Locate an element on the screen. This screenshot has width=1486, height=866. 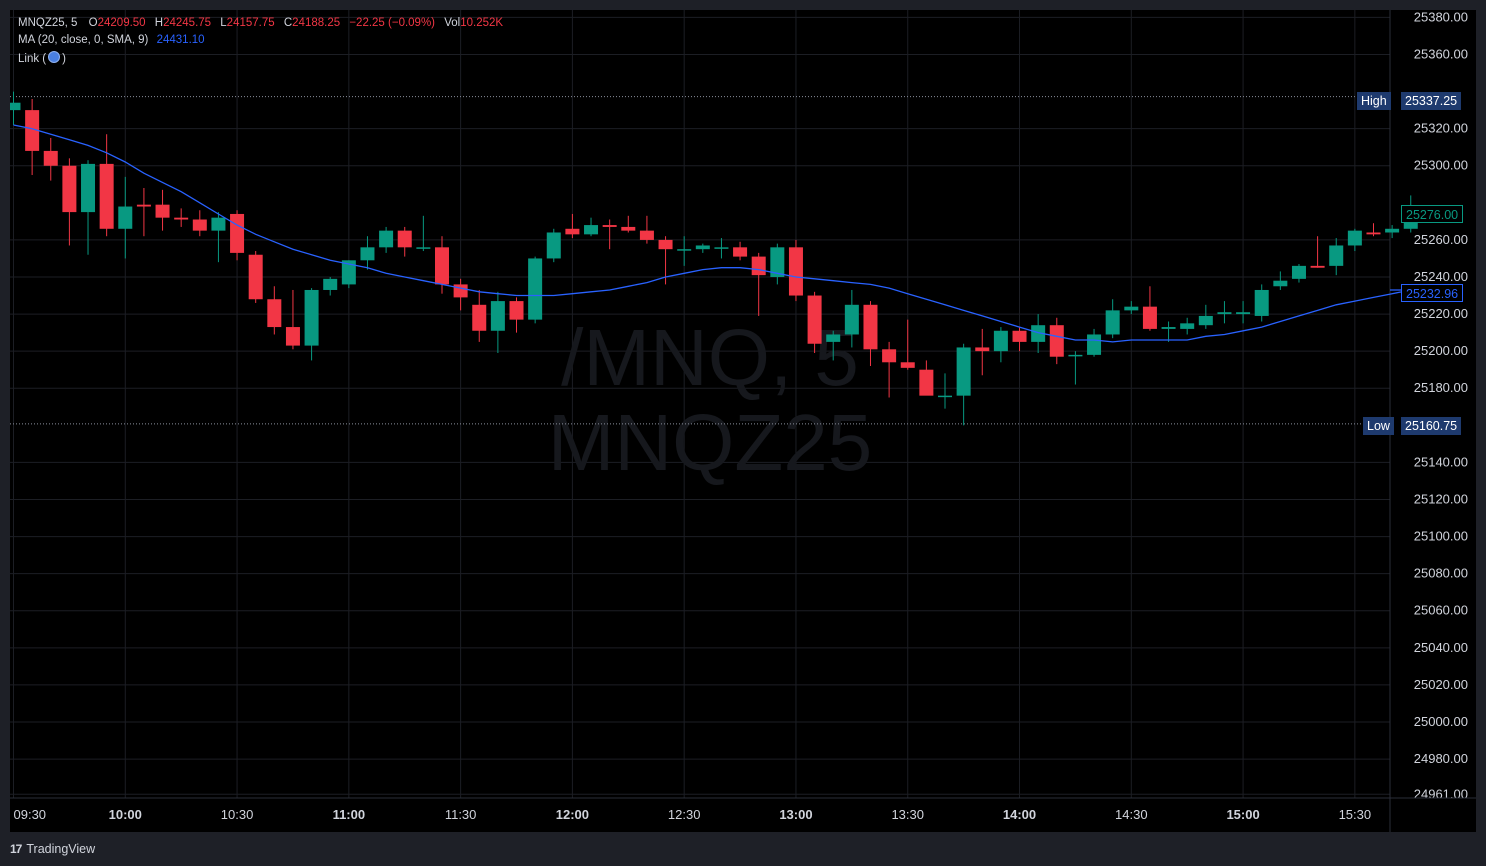
x-tick-label: 10:00 is located at coordinates (125, 814).